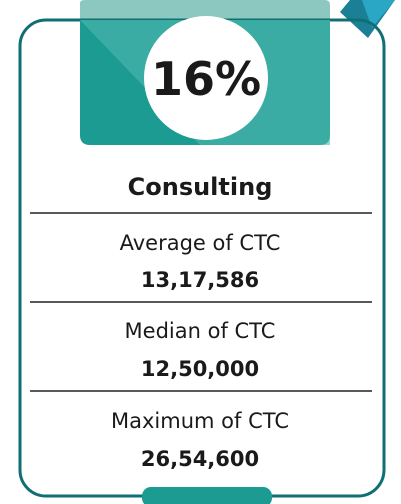  What do you see at coordinates (200, 243) in the screenshot?
I see `stat-label: Average of CTC` at bounding box center [200, 243].